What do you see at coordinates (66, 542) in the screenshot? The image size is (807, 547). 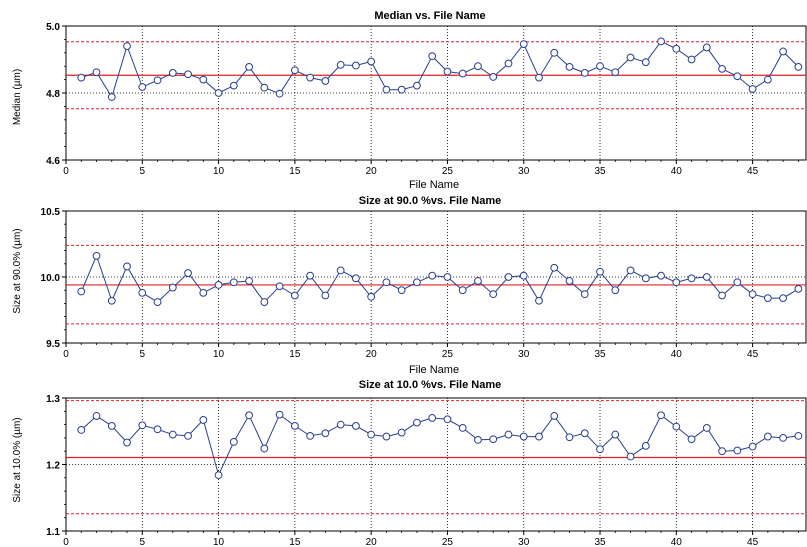 I see `x-tick-label: 0` at bounding box center [66, 542].